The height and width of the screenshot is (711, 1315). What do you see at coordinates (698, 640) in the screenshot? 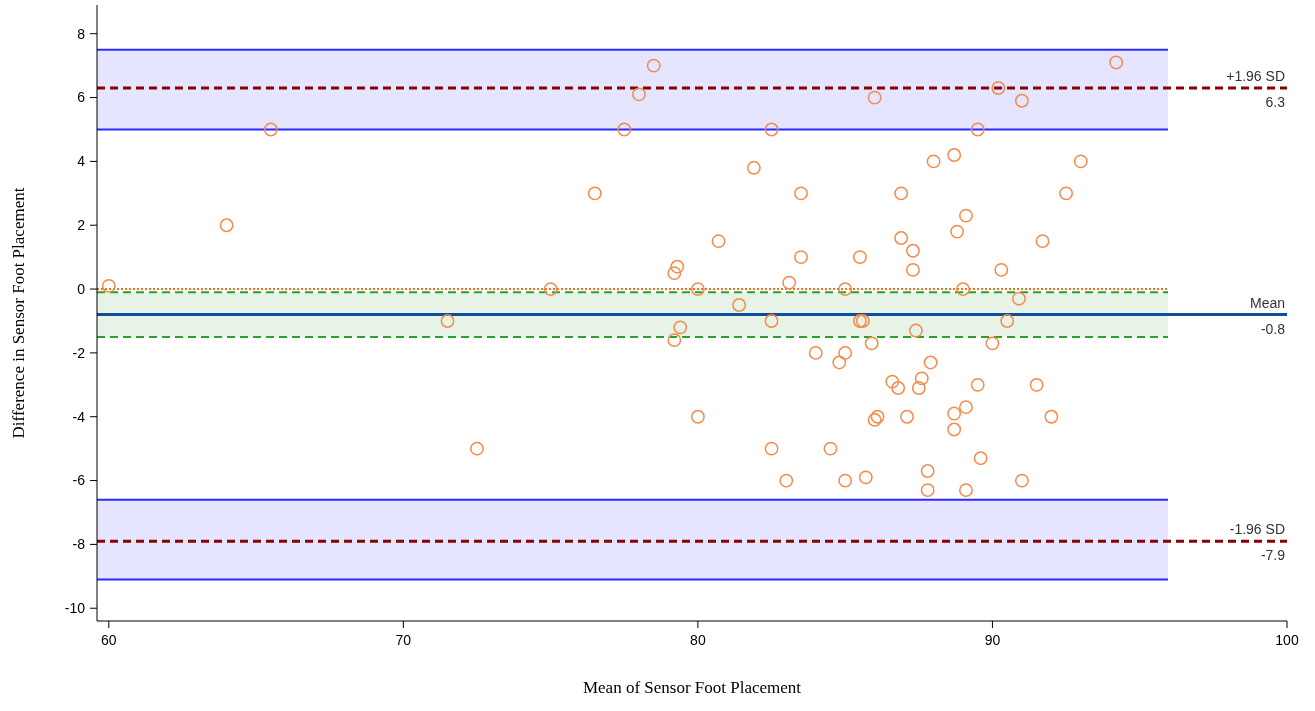
I see `x-tick-label: 80` at bounding box center [698, 640].